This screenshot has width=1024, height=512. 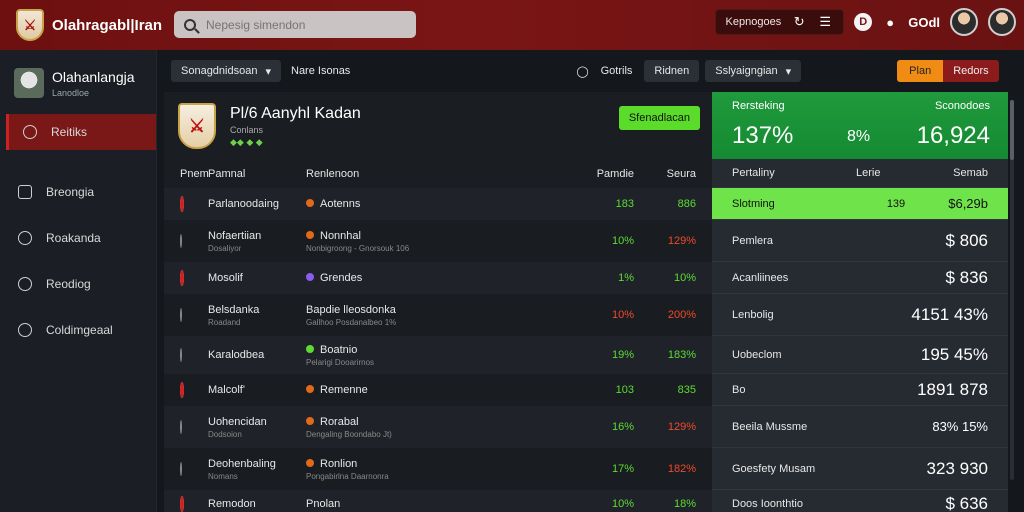 I want to click on redors-button: Redors, so click(x=971, y=71).